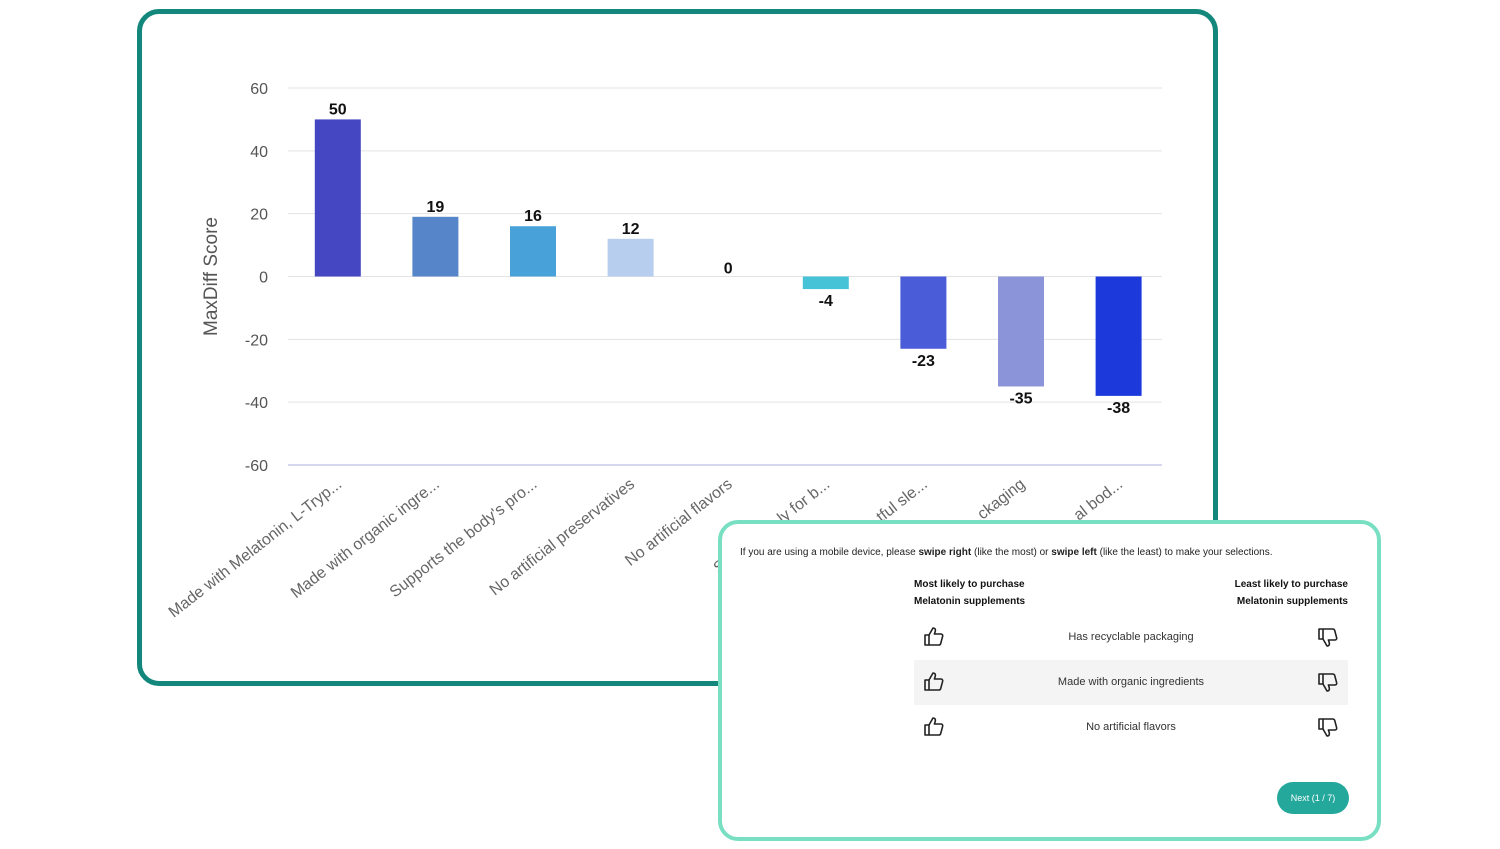 This screenshot has width=1500, height=849. Describe the element at coordinates (1313, 798) in the screenshot. I see `next-button: Next (1 / 7)` at that location.